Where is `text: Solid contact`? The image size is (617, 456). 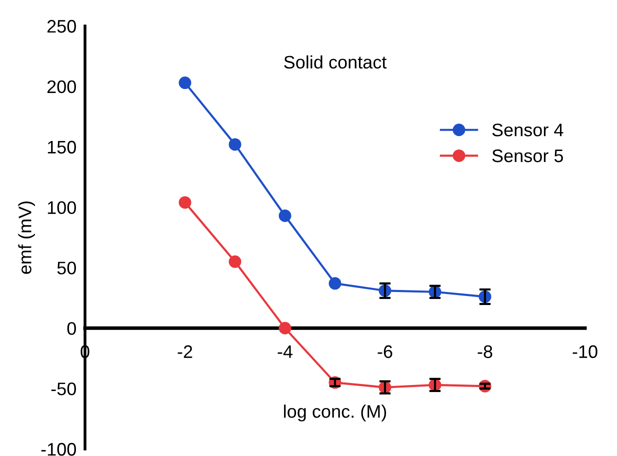 text: Solid contact is located at coordinates (335, 62).